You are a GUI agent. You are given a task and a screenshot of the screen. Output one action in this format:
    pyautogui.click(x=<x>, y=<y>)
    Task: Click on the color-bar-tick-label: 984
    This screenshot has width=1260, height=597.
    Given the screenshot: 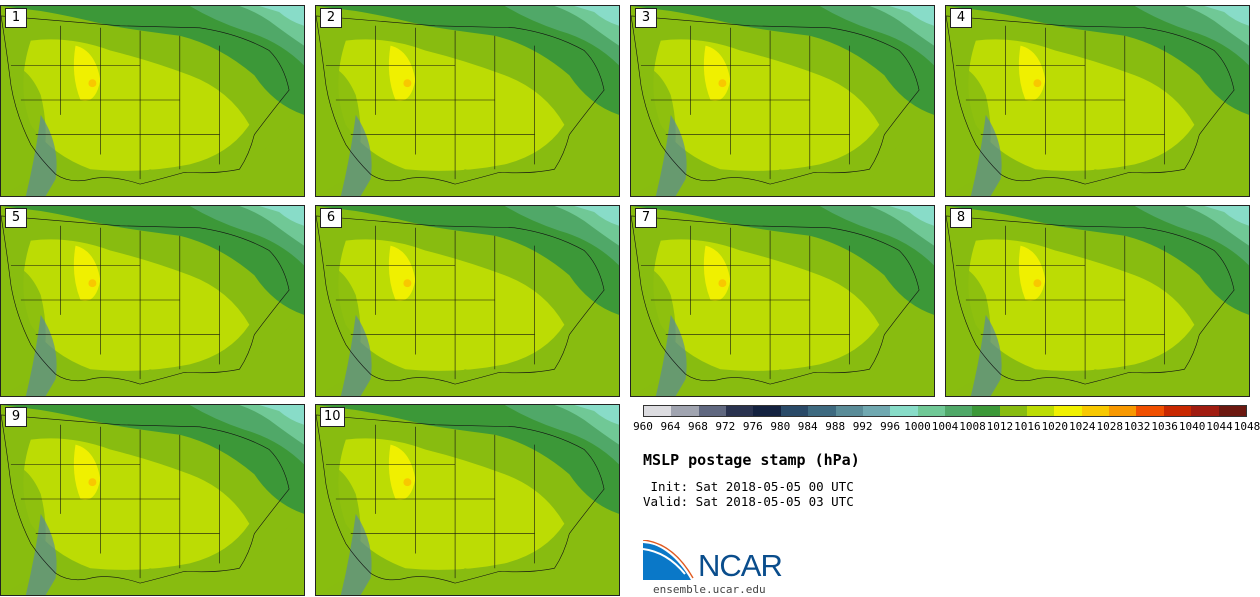 What is the action you would take?
    pyautogui.click(x=807, y=426)
    